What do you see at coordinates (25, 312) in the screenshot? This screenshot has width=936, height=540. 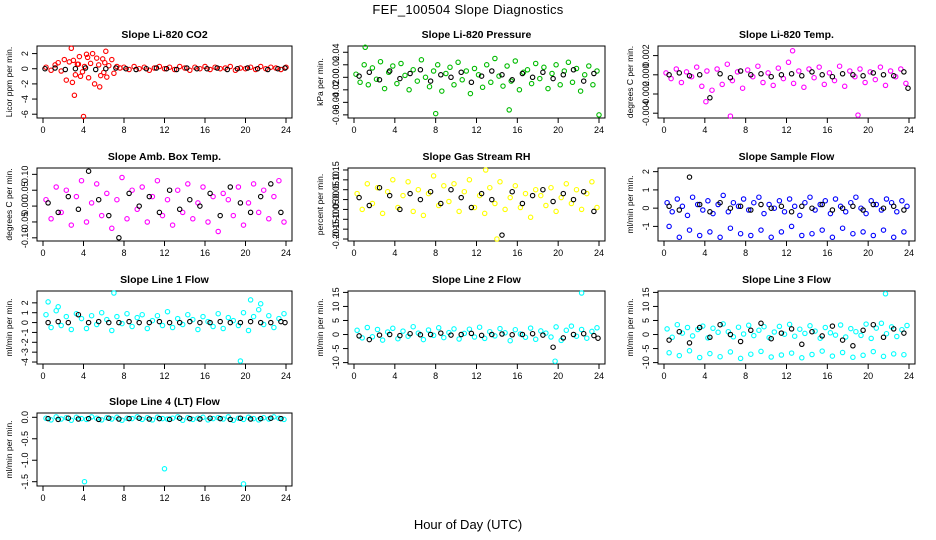 I see `y-tick-label: 1` at bounding box center [25, 312].